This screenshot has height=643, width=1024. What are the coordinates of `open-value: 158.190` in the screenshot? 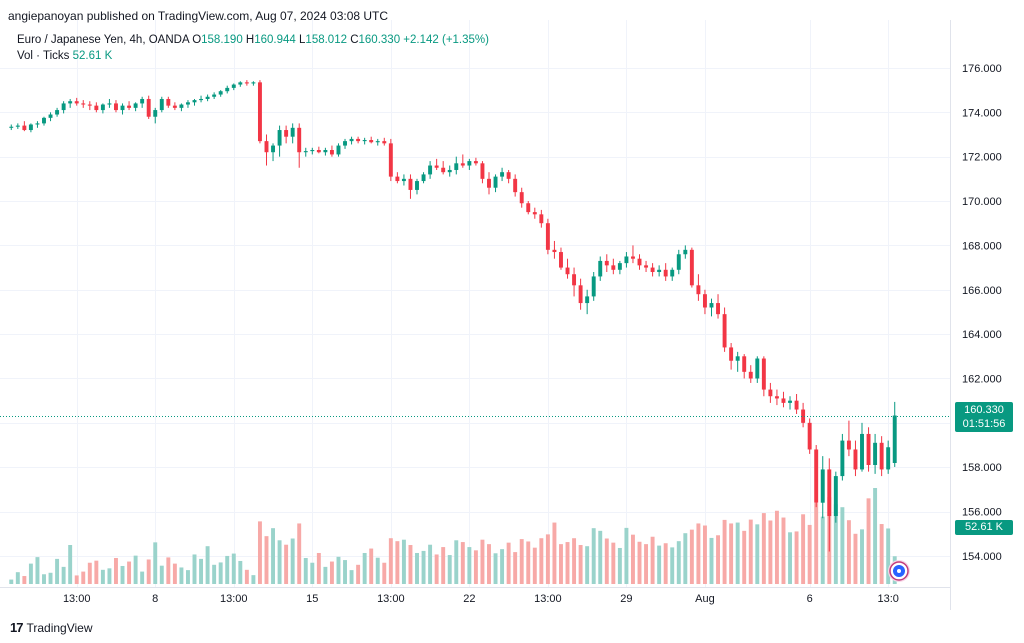 It's located at (222, 40).